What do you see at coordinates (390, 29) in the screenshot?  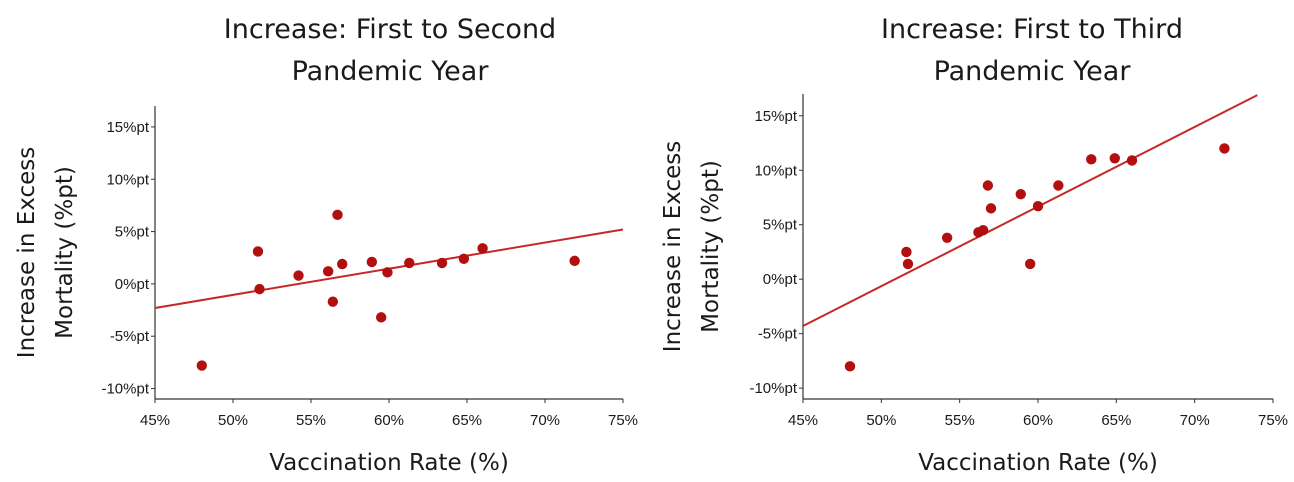 I see `chart-title-line-1: Increase: First to Second` at bounding box center [390, 29].